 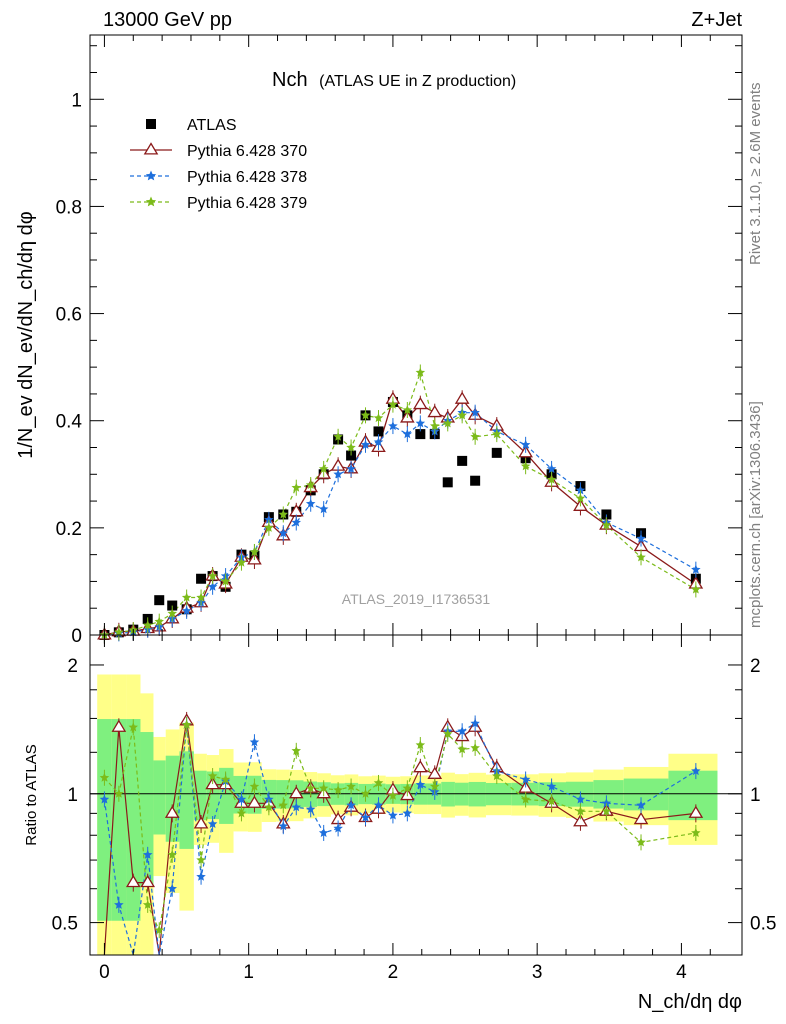 I want to click on legend-label: Pythia 6.428 370, so click(x=247, y=151).